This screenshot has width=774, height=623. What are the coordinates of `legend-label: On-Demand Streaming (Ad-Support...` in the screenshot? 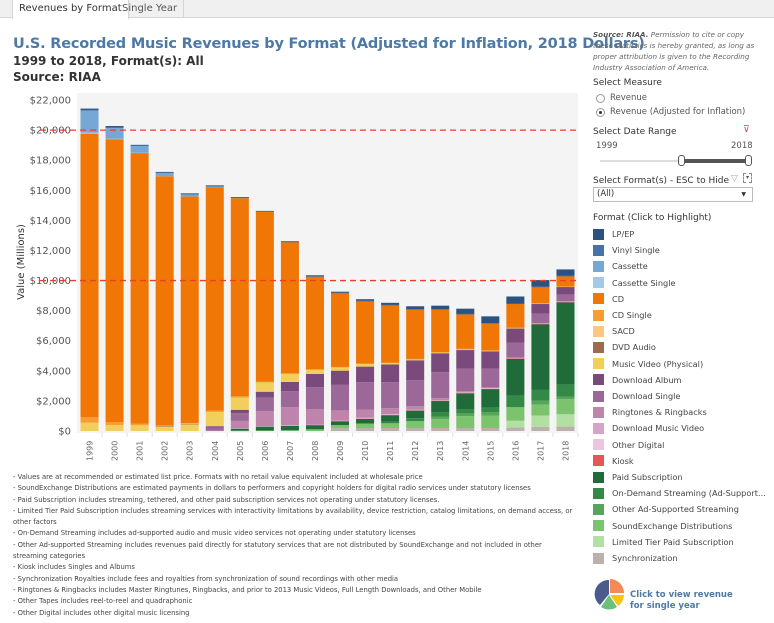 It's located at (689, 493).